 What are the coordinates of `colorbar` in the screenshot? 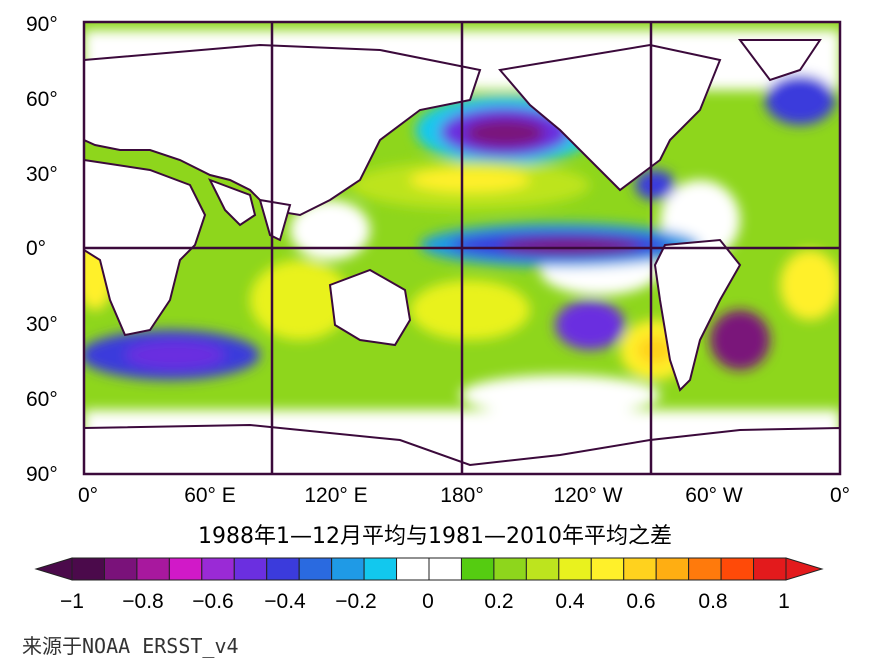 It's located at (429, 569).